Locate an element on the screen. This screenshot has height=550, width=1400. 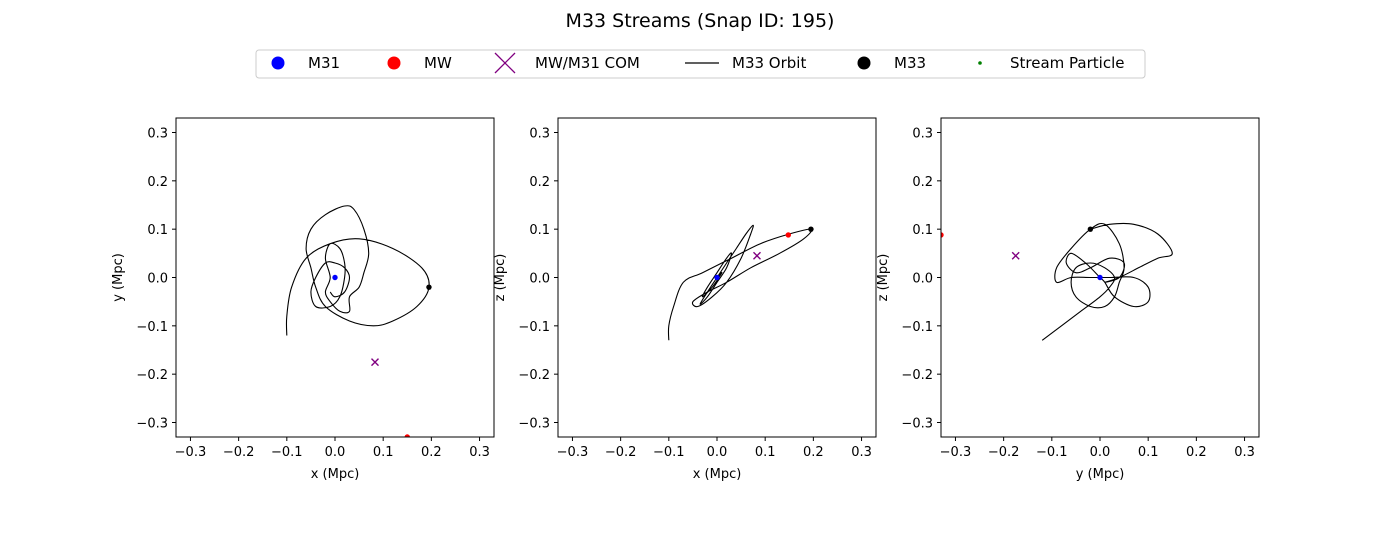
legend-label-m33: M33 is located at coordinates (910, 63).